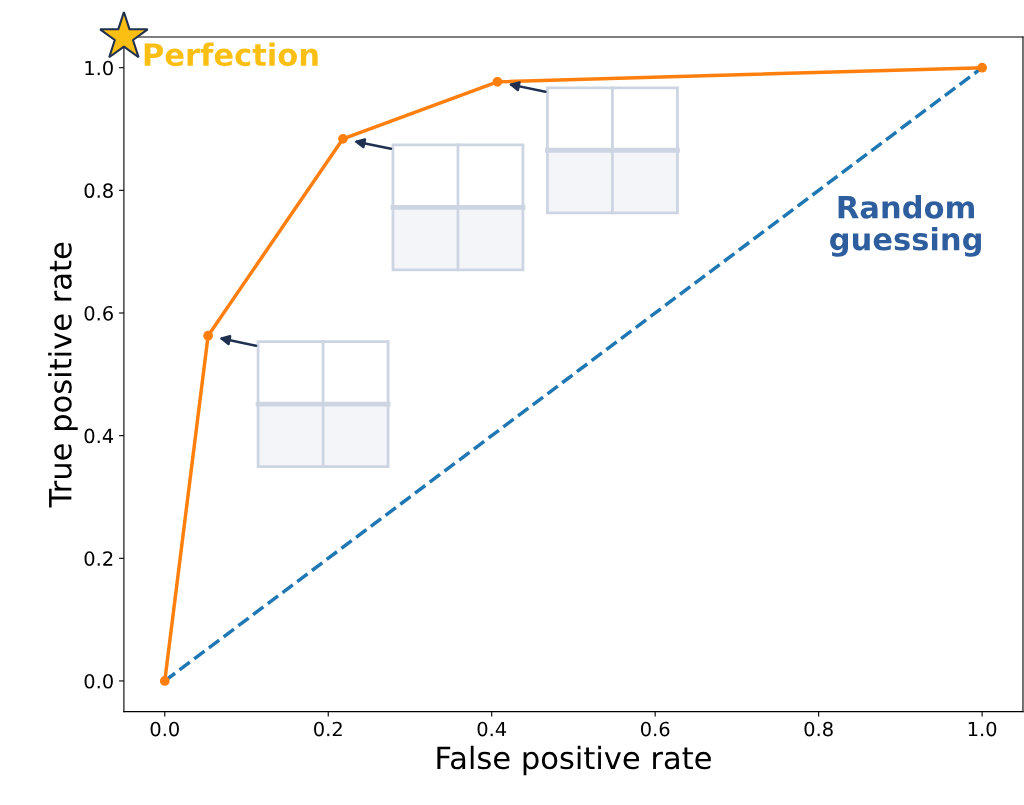 The width and height of the screenshot is (1024, 805). Describe the element at coordinates (98, 558) in the screenshot. I see `y-tick-label: 0.2` at that location.